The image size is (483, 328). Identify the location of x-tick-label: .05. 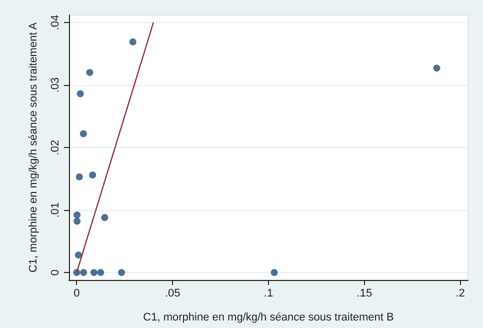
(172, 294).